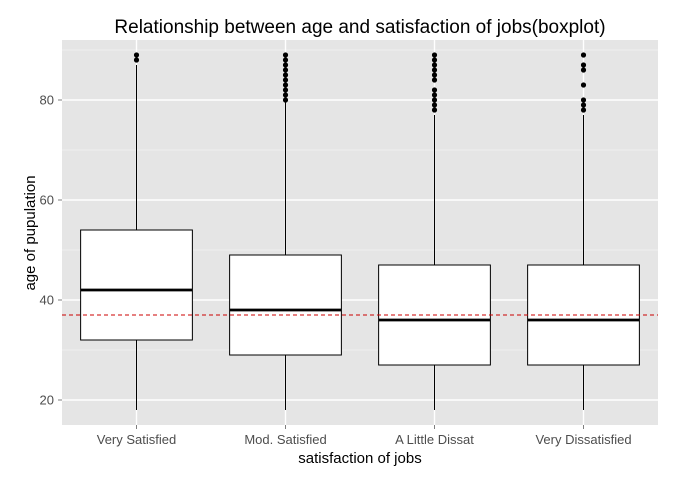 This screenshot has height=478, width=689. I want to click on y-tick-label: 40, so click(47, 300).